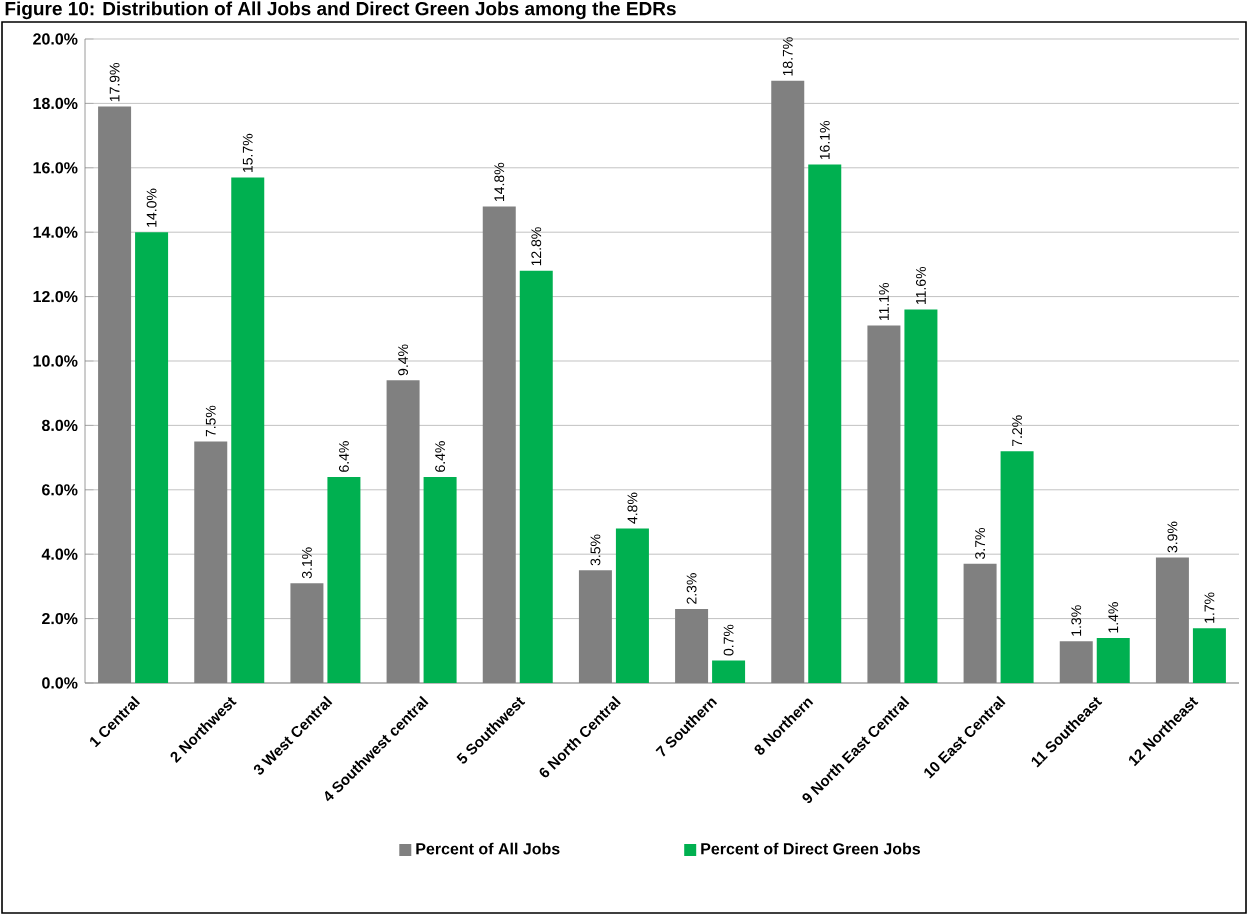  Describe the element at coordinates (59, 554) in the screenshot. I see `y-tick-label: 4.0%` at that location.